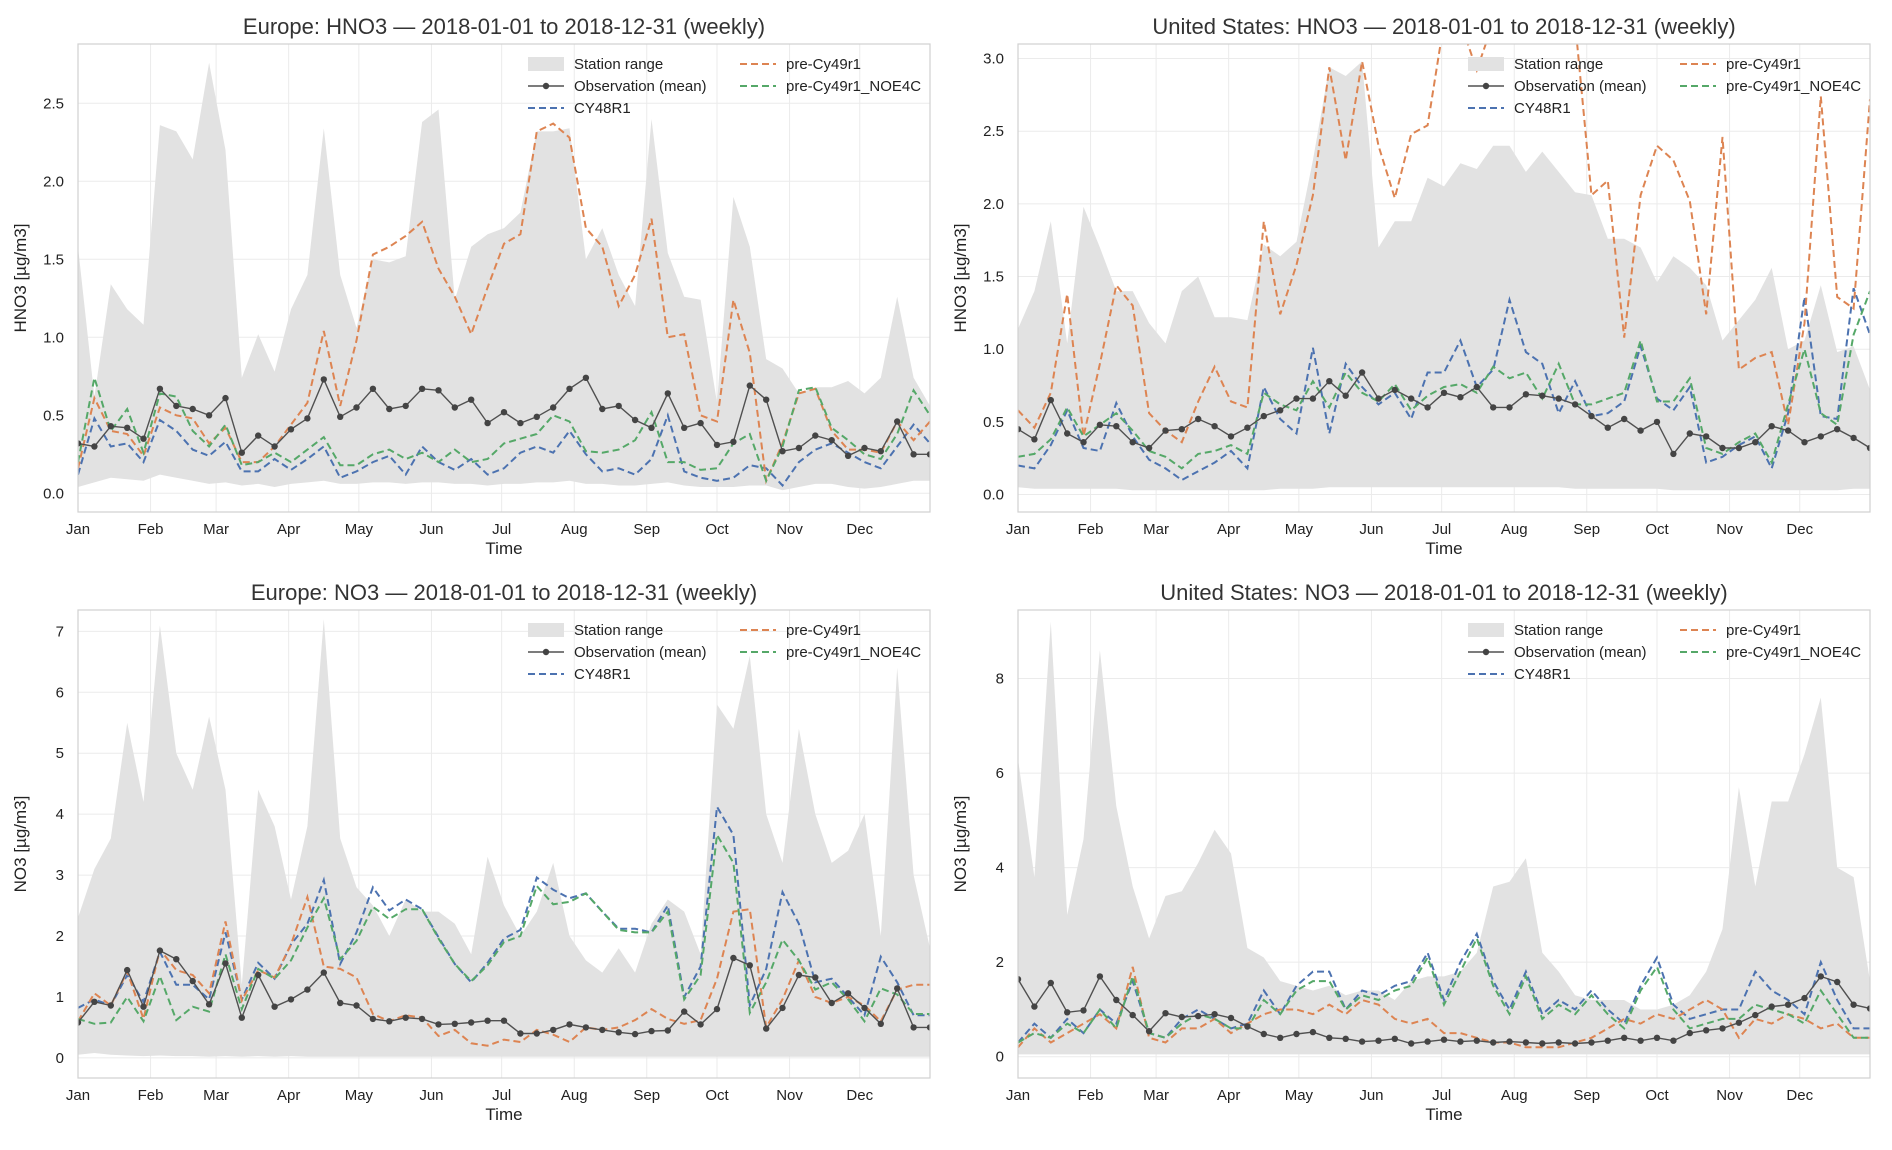 Image resolution: width=1892 pixels, height=1150 pixels. Describe the element at coordinates (1443, 1114) in the screenshot. I see `x-axis-label: Time` at that location.